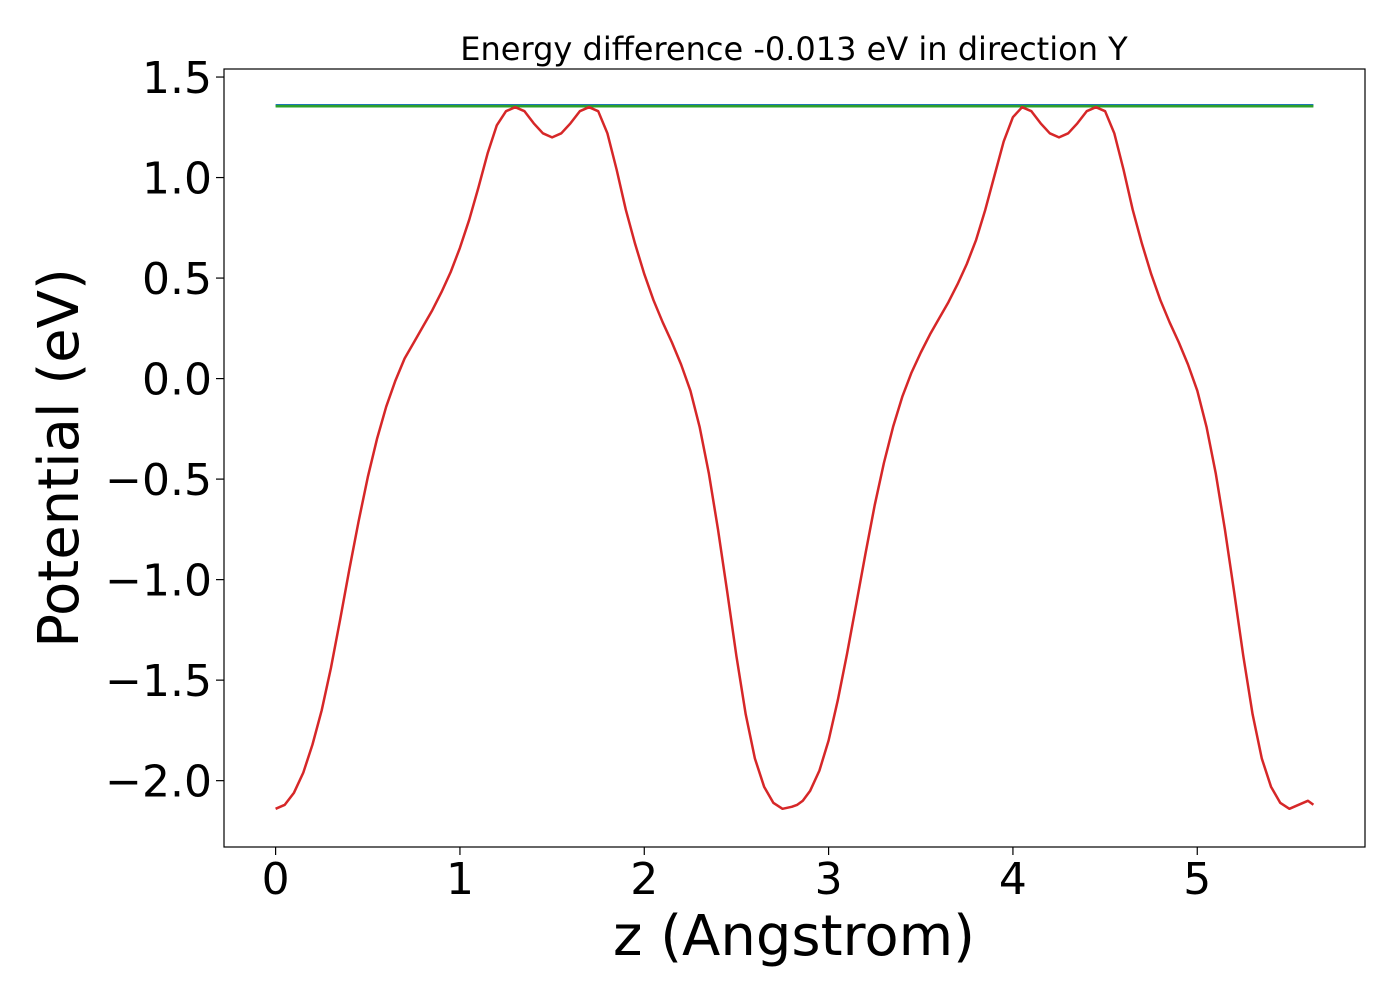 The height and width of the screenshot is (1000, 1400). What do you see at coordinates (158, 681) in the screenshot?
I see `y-tick-label: −1.5` at bounding box center [158, 681].